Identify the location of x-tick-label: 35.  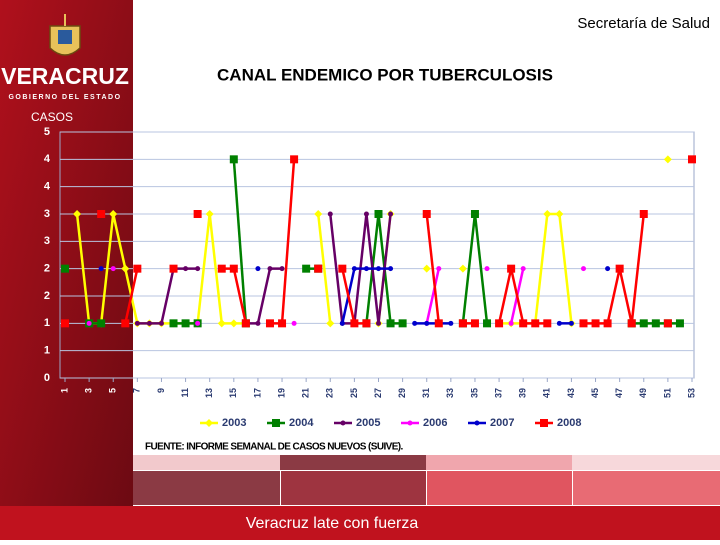
(474, 393).